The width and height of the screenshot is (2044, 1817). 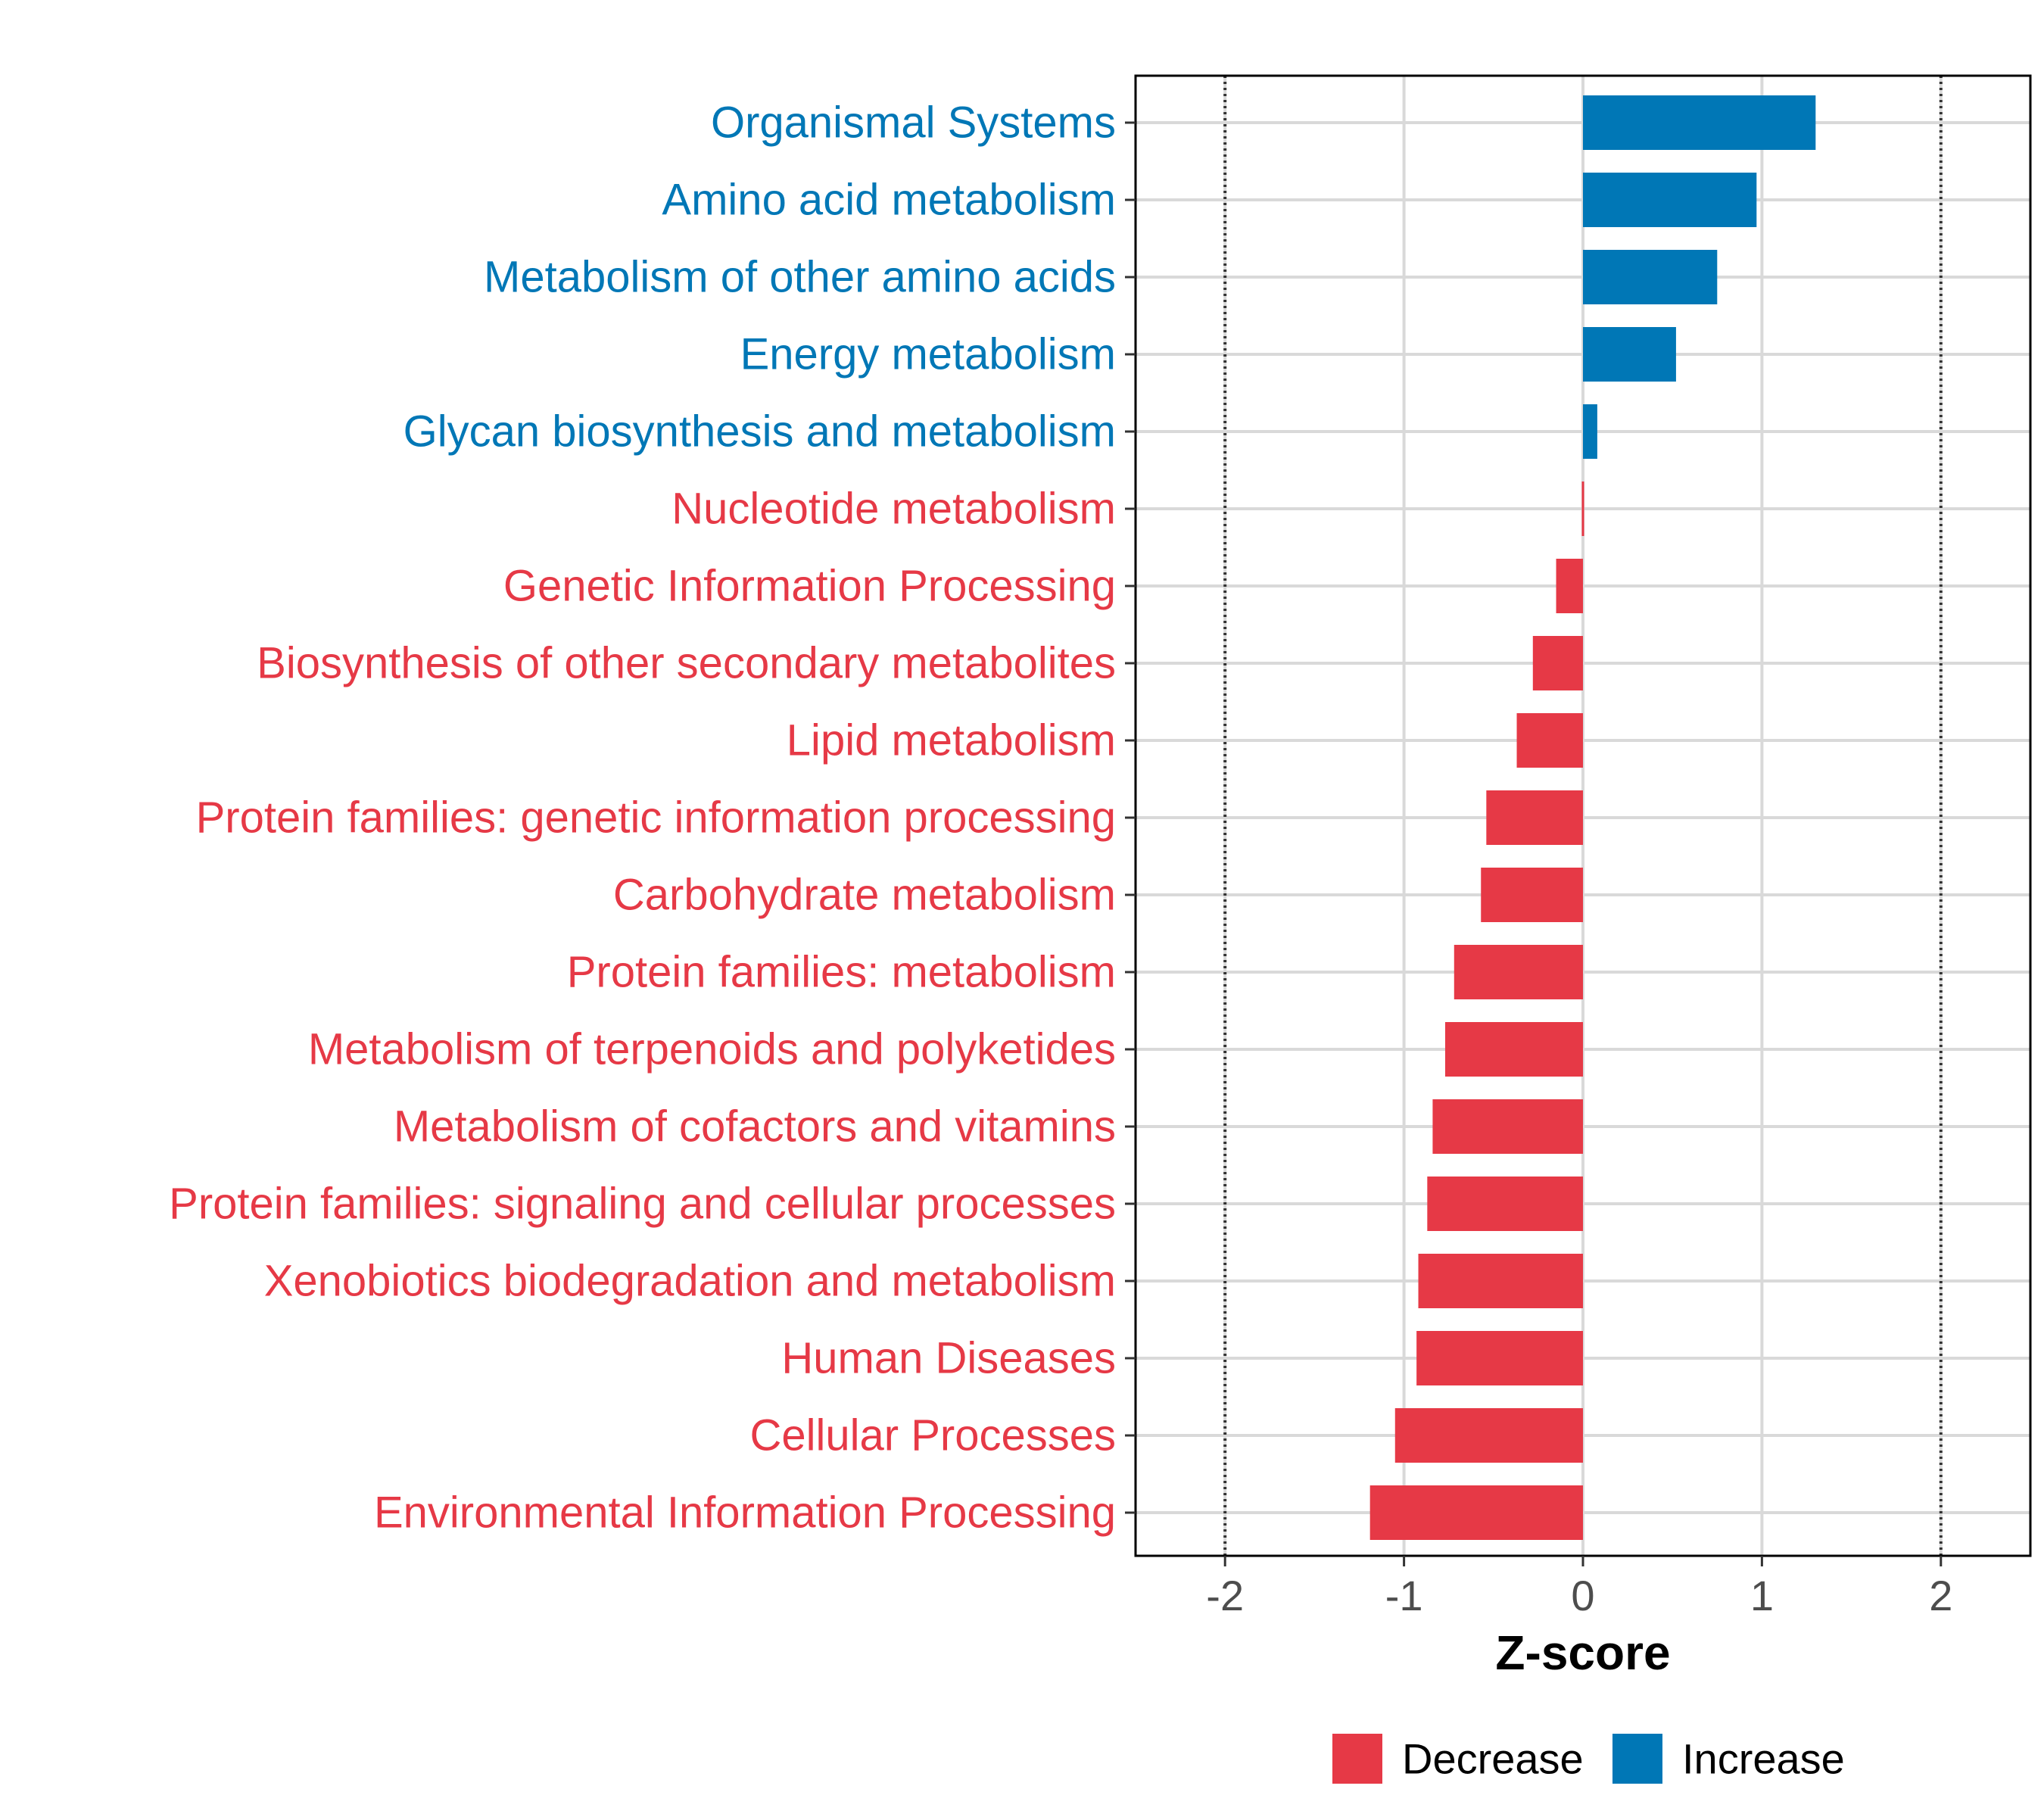 What do you see at coordinates (1582, 1595) in the screenshot?
I see `x-tick-label: 0` at bounding box center [1582, 1595].